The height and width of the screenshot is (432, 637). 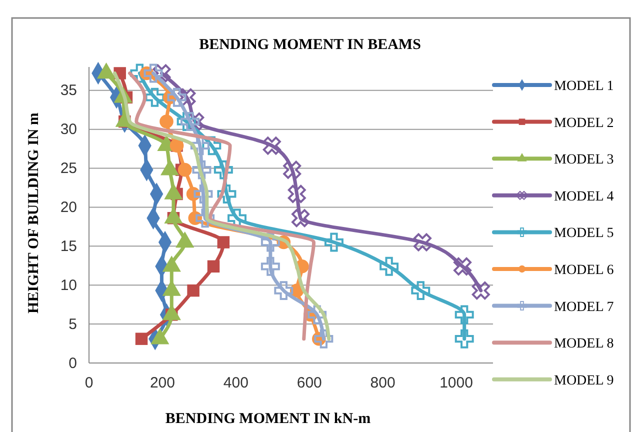 What do you see at coordinates (162, 383) in the screenshot?
I see `x-tick-label: 200` at bounding box center [162, 383].